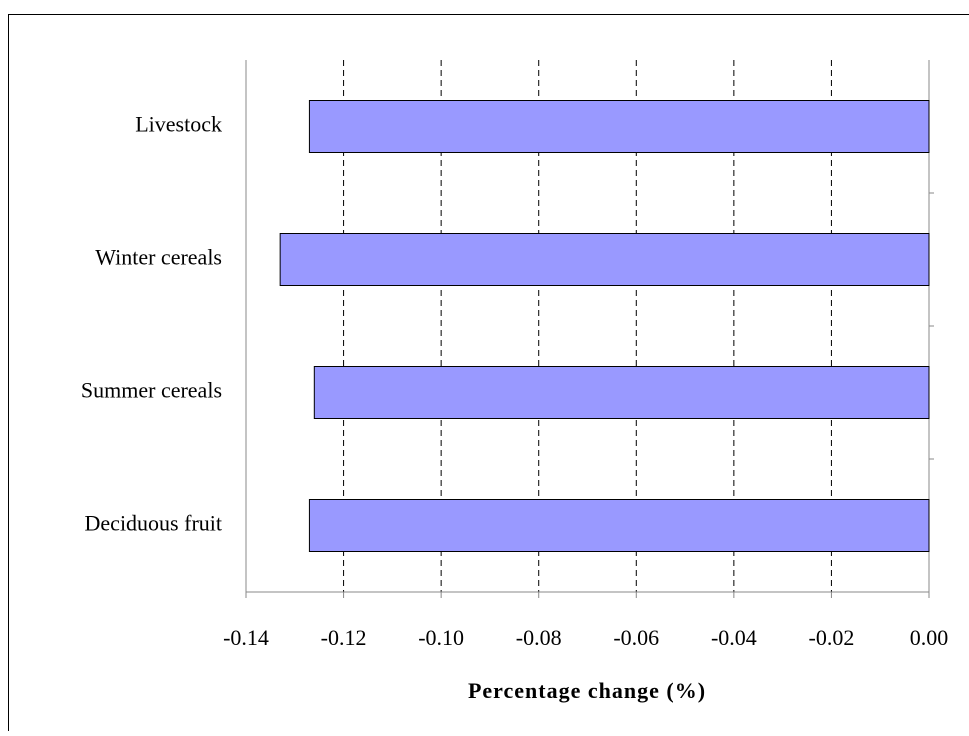 Image resolution: width=969 pixels, height=736 pixels. I want to click on x-tick-label: -0.06, so click(636, 637).